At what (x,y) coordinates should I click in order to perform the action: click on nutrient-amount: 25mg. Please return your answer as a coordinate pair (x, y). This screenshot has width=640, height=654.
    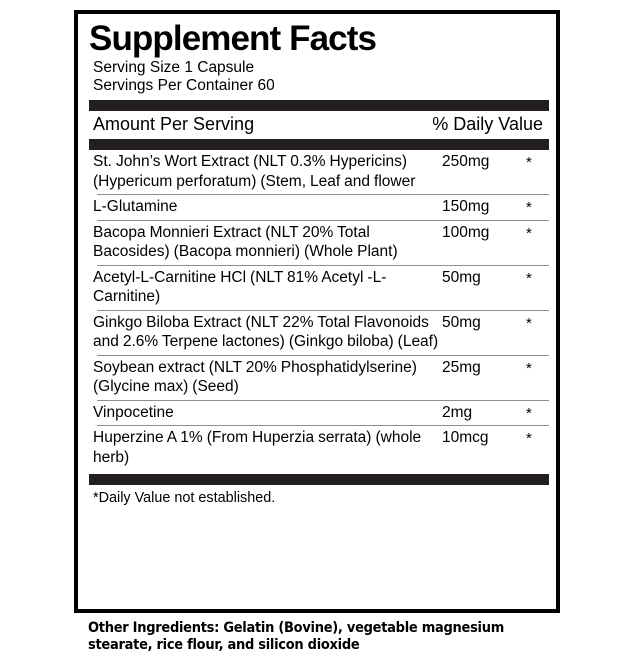
    Looking at the image, I should click on (461, 367).